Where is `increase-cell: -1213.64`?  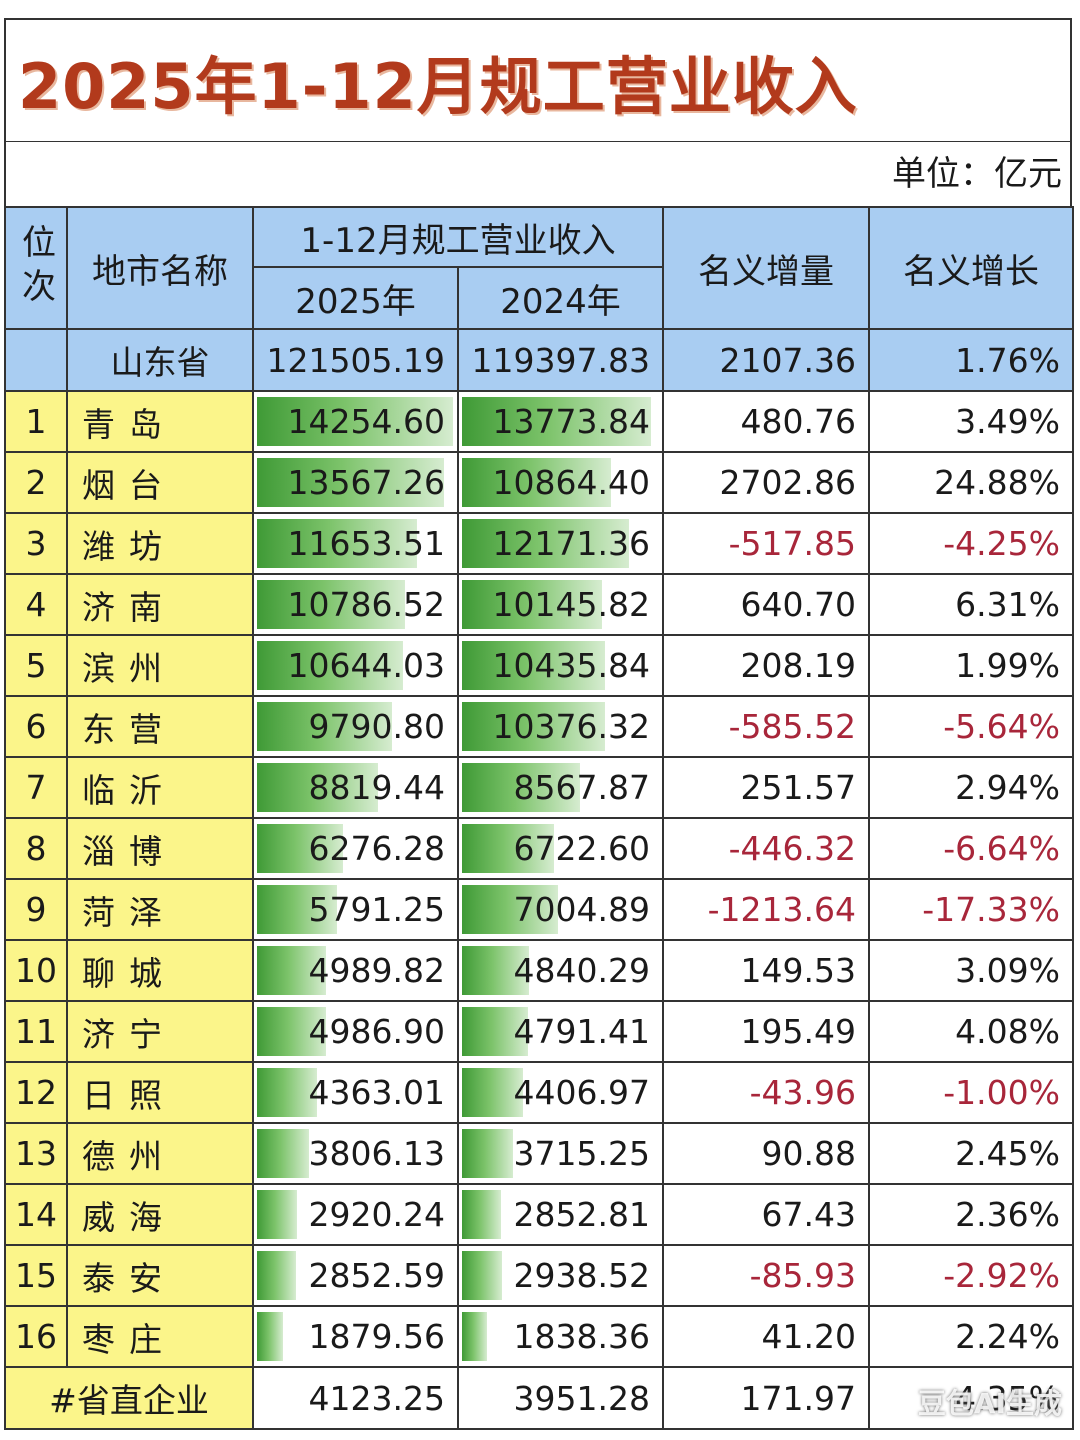
increase-cell: -1213.64 is located at coordinates (766, 909).